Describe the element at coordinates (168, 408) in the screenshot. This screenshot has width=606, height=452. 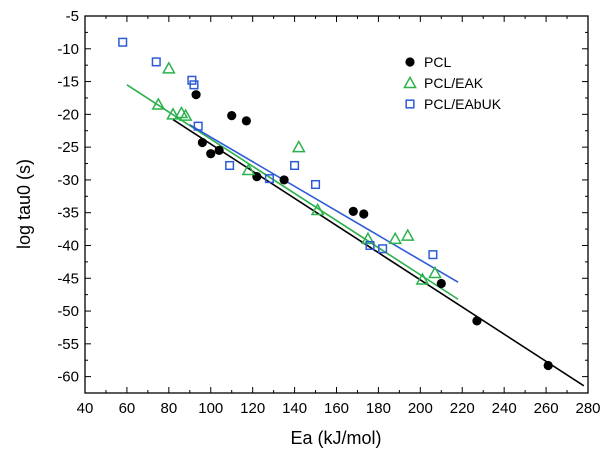
I see `x-tick-label: 80` at that location.